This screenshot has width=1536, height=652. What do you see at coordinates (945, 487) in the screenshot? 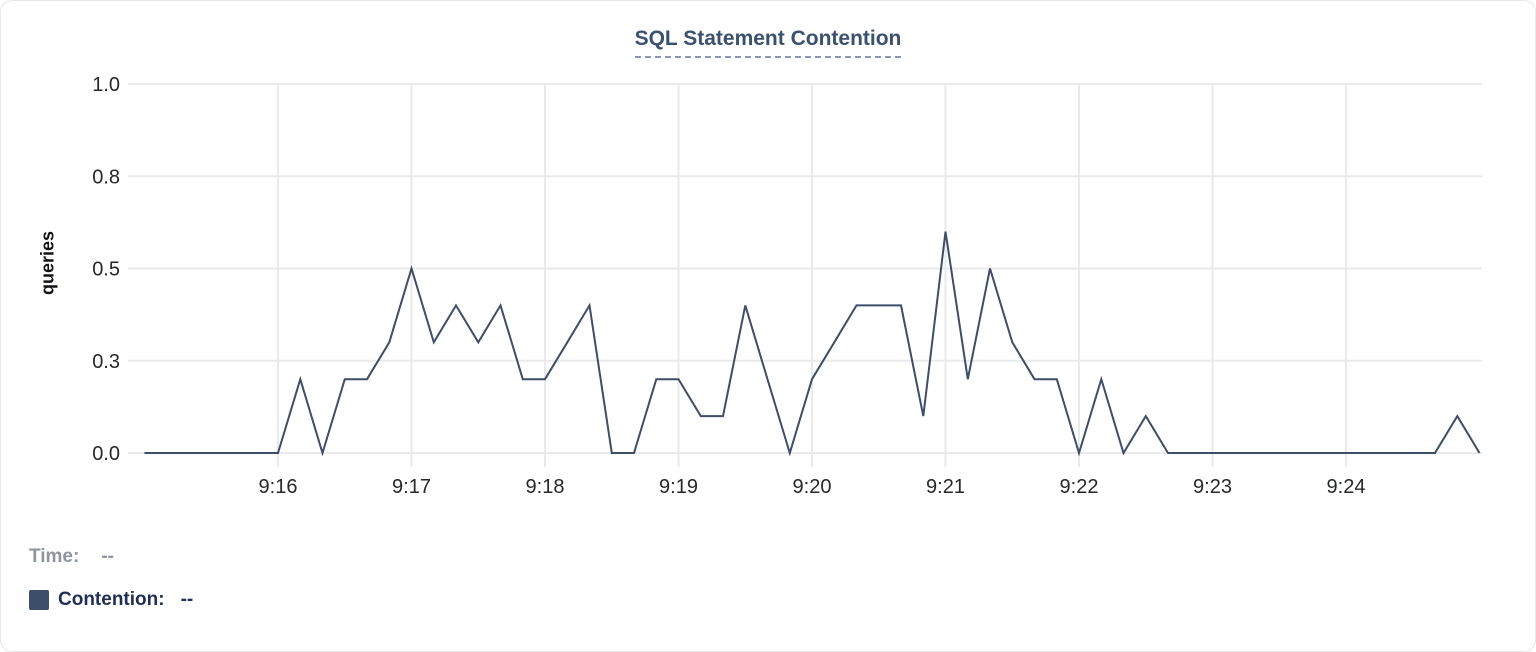
I see `svg-text: 9:21` at bounding box center [945, 487].